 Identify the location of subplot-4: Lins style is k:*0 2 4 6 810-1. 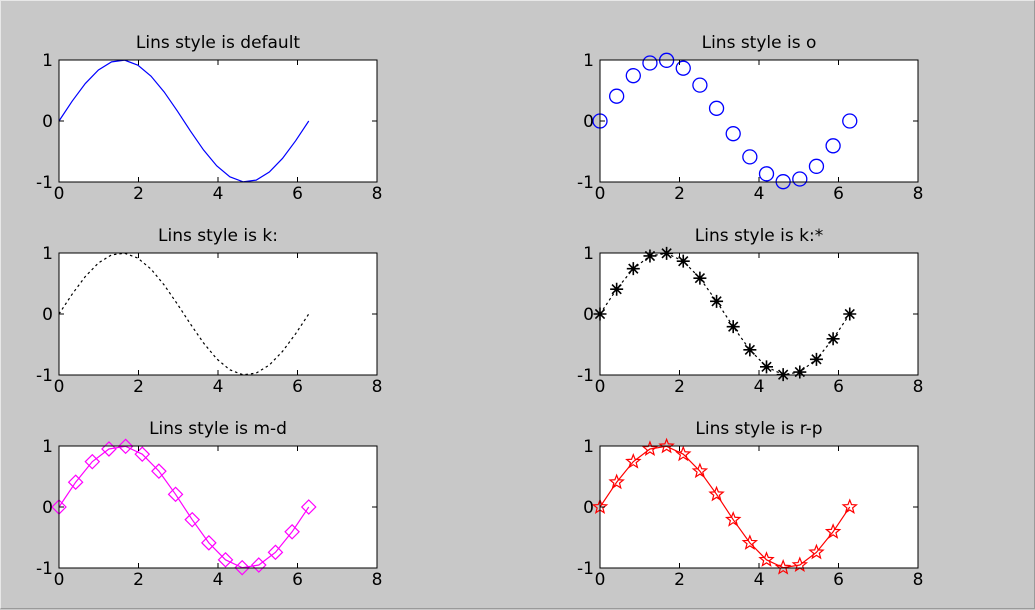
(750, 311).